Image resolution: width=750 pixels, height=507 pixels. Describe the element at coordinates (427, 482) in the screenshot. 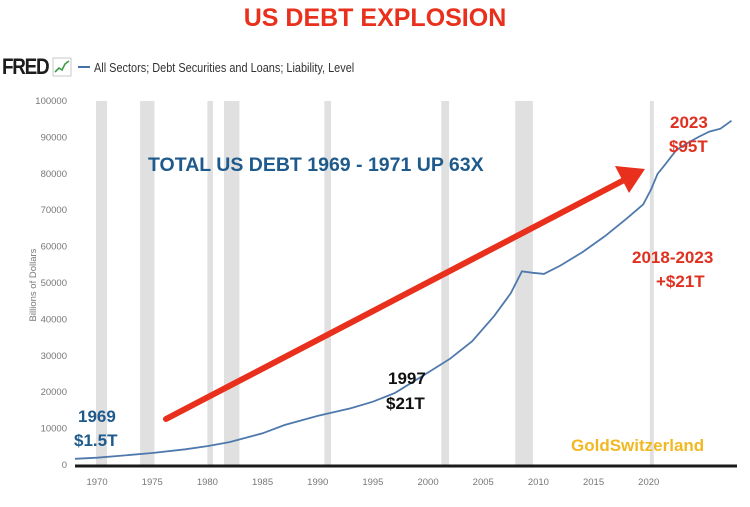

I see `x-tick-label: 2000` at that location.